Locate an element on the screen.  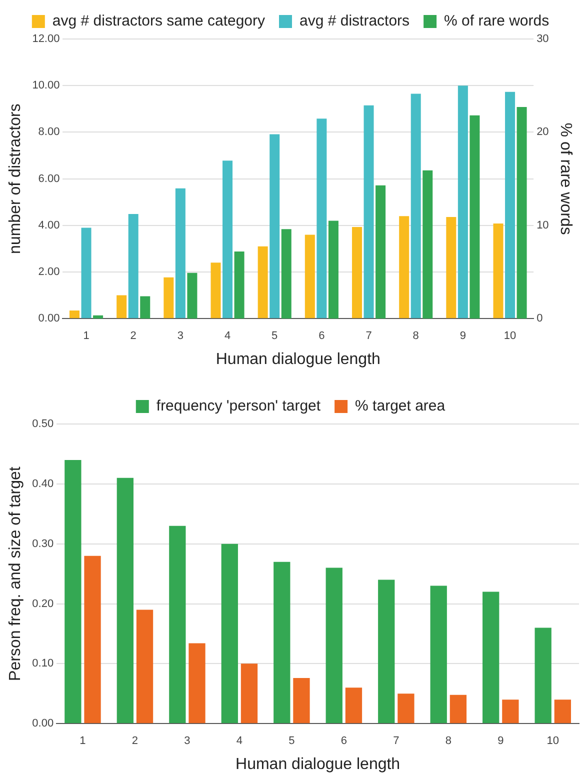
y2-tick-label: 20 is located at coordinates (542, 132).